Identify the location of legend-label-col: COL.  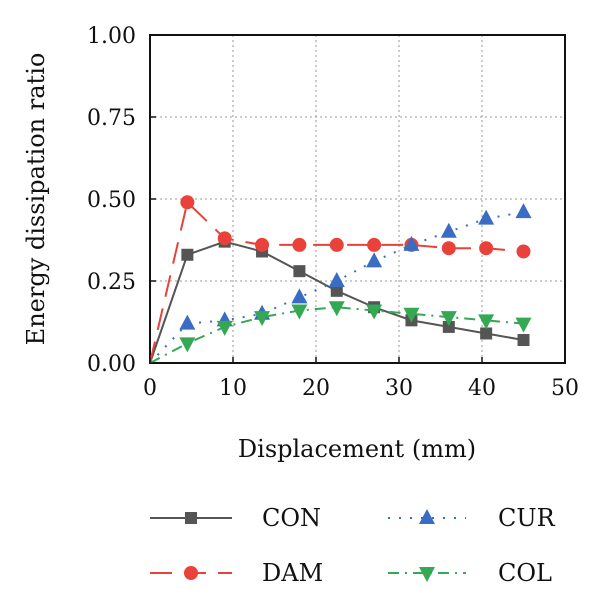
(525, 573).